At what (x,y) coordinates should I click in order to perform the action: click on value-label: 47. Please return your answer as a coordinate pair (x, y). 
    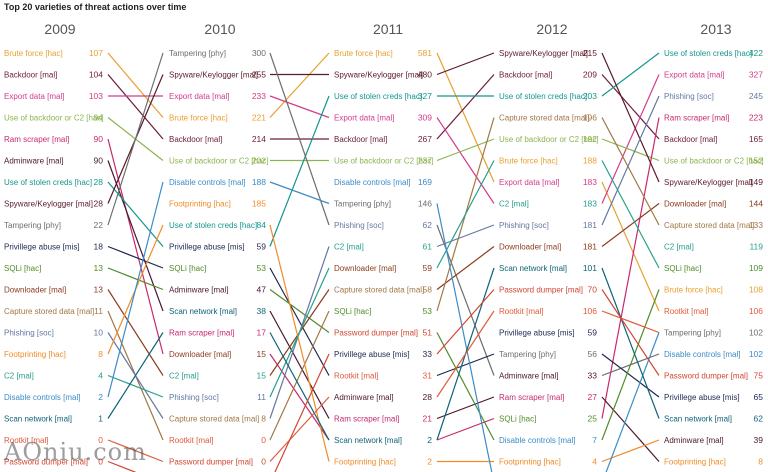
    Looking at the image, I should click on (262, 290).